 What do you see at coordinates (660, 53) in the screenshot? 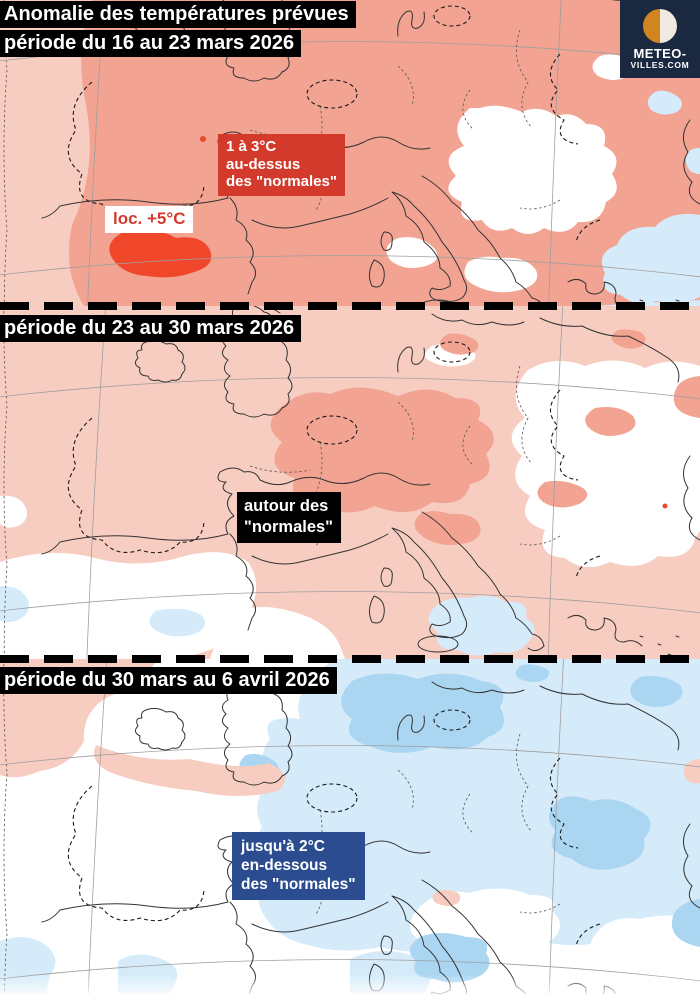
I see `logo-text-line1: METEO-` at bounding box center [660, 53].